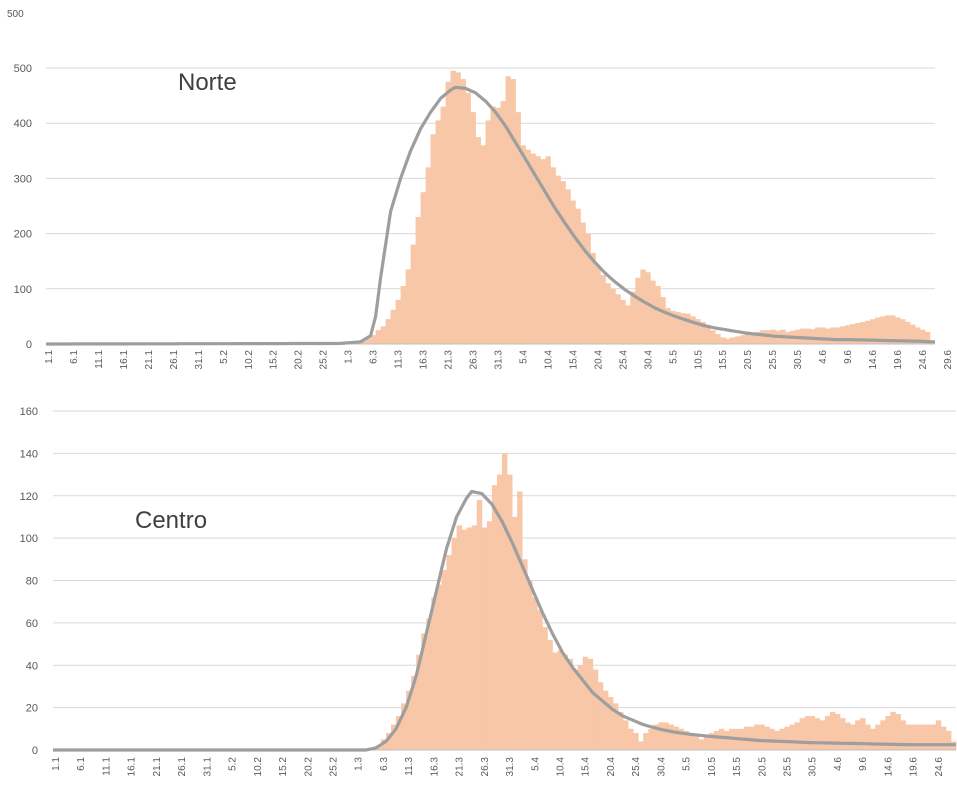 The height and width of the screenshot is (795, 957). I want to click on x-tick-label: 31.1, so click(207, 767).